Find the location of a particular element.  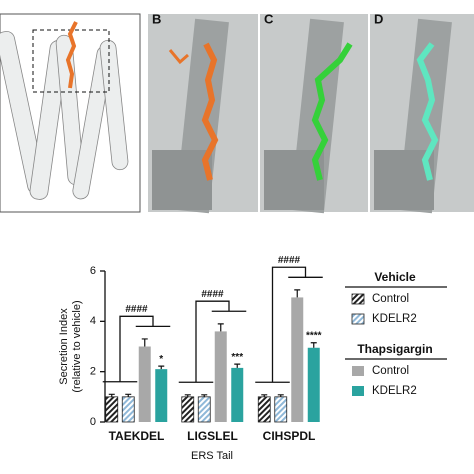

panel-a is located at coordinates (70, 113).